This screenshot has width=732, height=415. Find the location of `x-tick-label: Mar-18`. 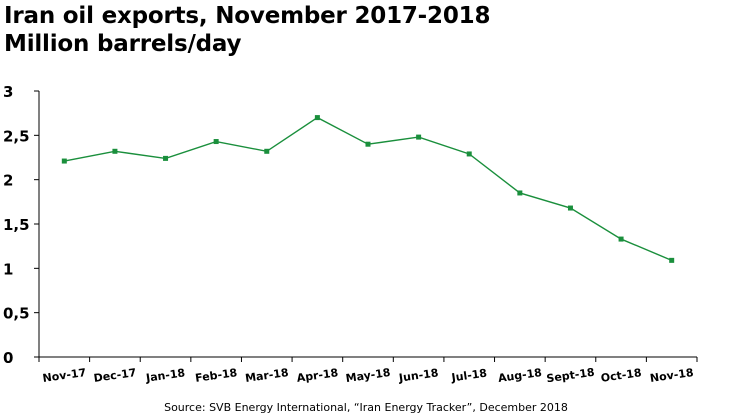

x-tick-label: Mar-18 is located at coordinates (266, 375).